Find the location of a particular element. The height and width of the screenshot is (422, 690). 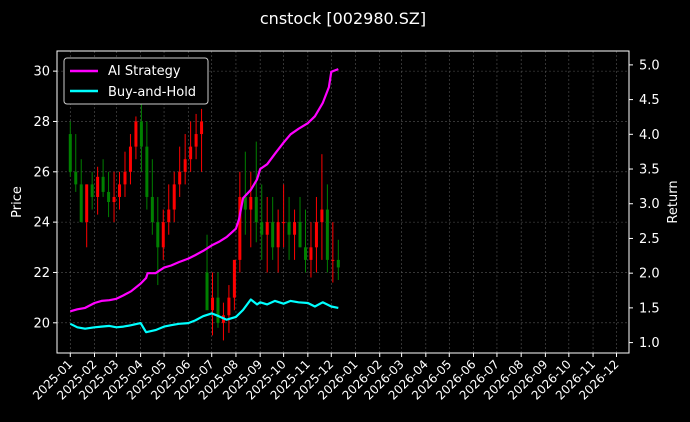

buy-and-hold-line is located at coordinates (204, 316).